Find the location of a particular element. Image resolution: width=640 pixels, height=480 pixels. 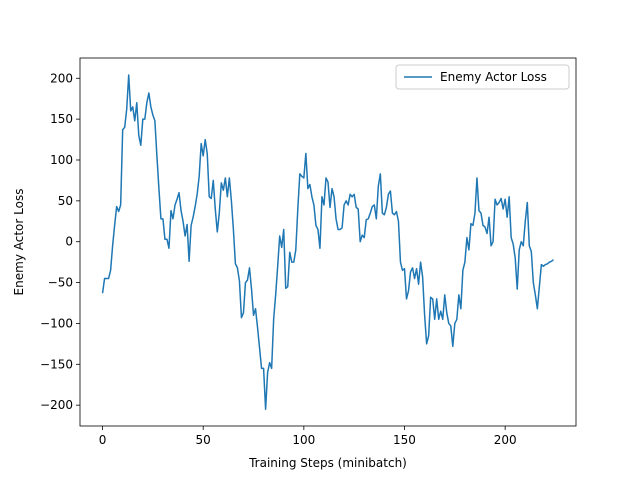

y-axis-label: Enemy Actor Loss is located at coordinates (19, 242).